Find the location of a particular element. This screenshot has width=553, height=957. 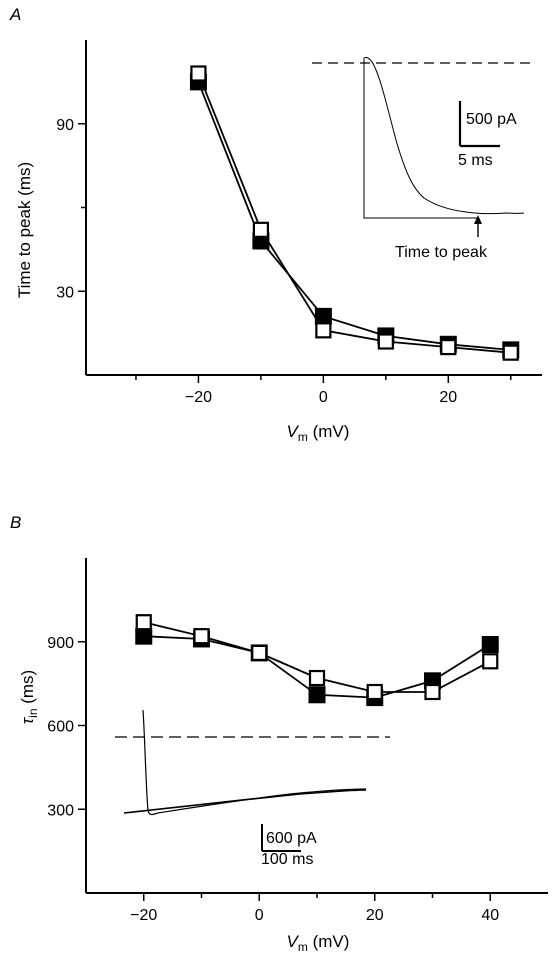

x-axis-label-b: Vm (mV) is located at coordinates (318, 943).